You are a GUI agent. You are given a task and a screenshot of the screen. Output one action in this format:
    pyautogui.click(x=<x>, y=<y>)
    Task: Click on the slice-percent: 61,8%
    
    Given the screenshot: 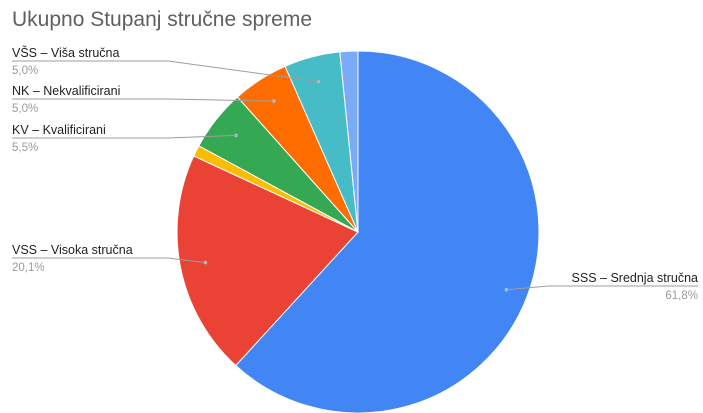 What is the action you would take?
    pyautogui.click(x=681, y=296)
    